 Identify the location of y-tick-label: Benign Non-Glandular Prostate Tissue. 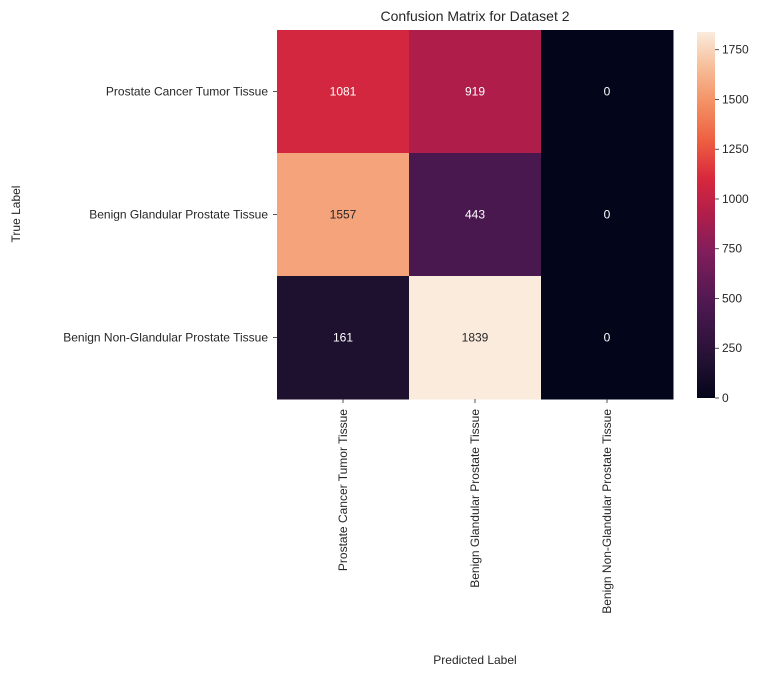
(165, 338).